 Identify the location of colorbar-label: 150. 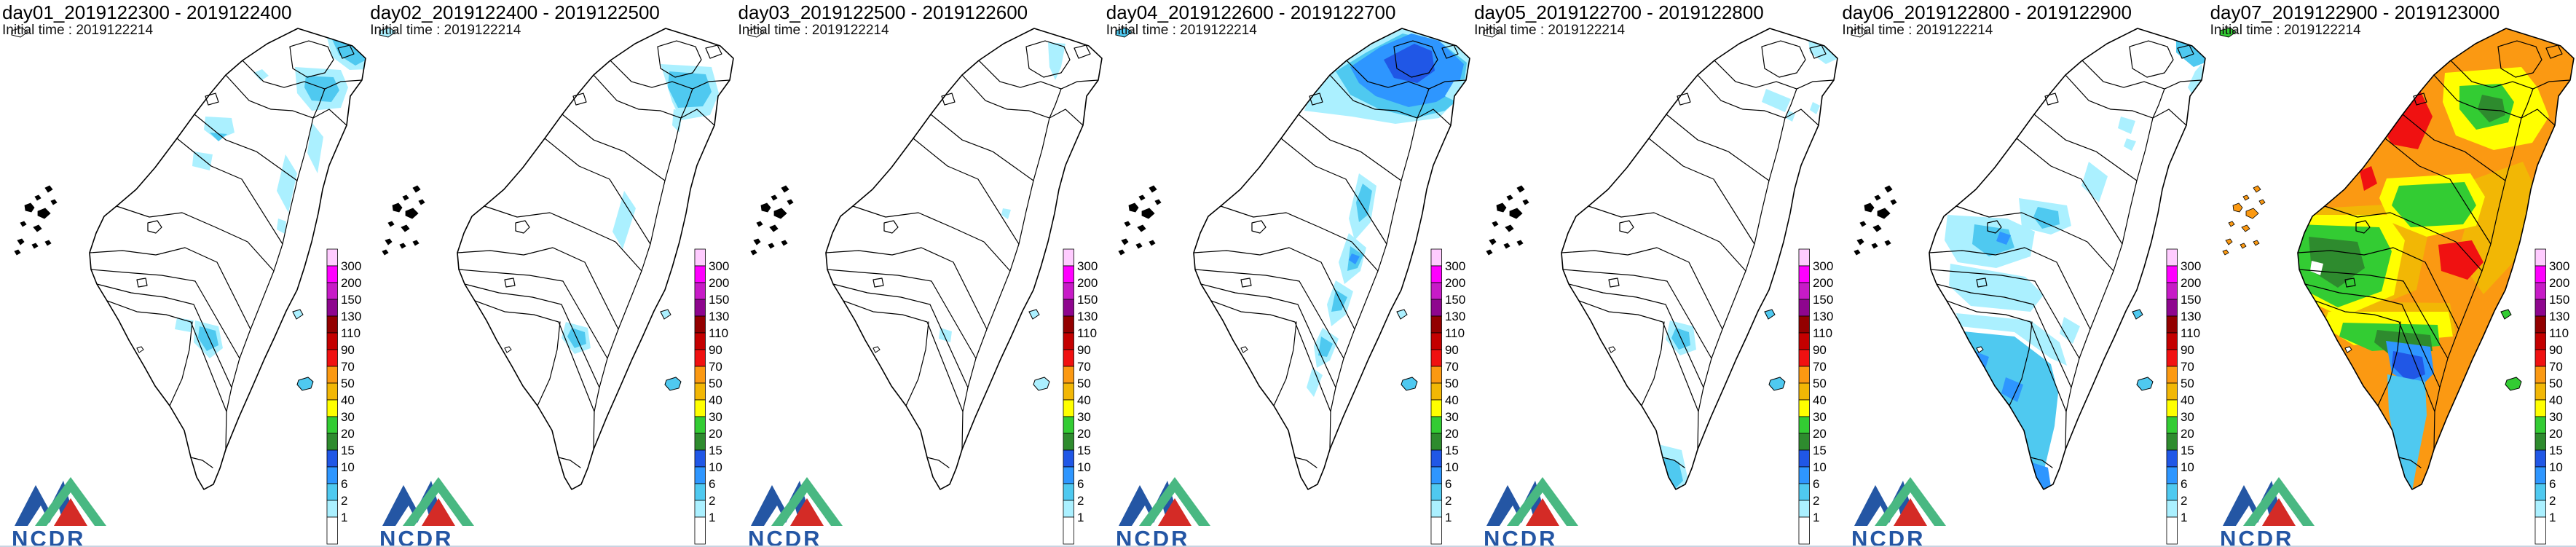
(1823, 300).